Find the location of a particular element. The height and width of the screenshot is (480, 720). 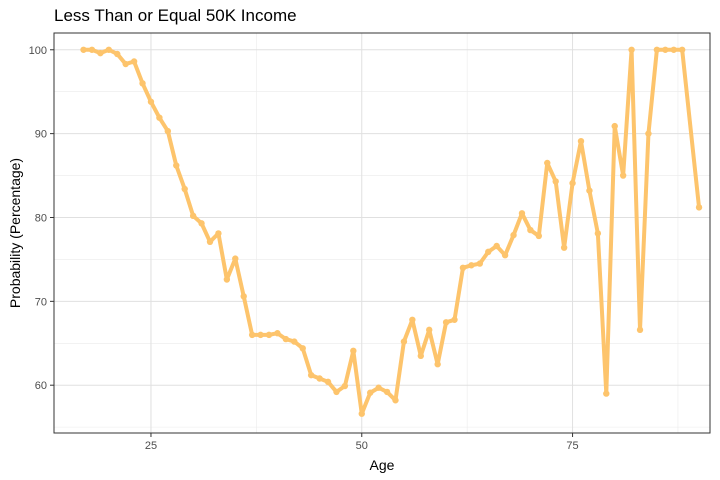

y-axis-label: Probability (Percentage) is located at coordinates (15, 233).